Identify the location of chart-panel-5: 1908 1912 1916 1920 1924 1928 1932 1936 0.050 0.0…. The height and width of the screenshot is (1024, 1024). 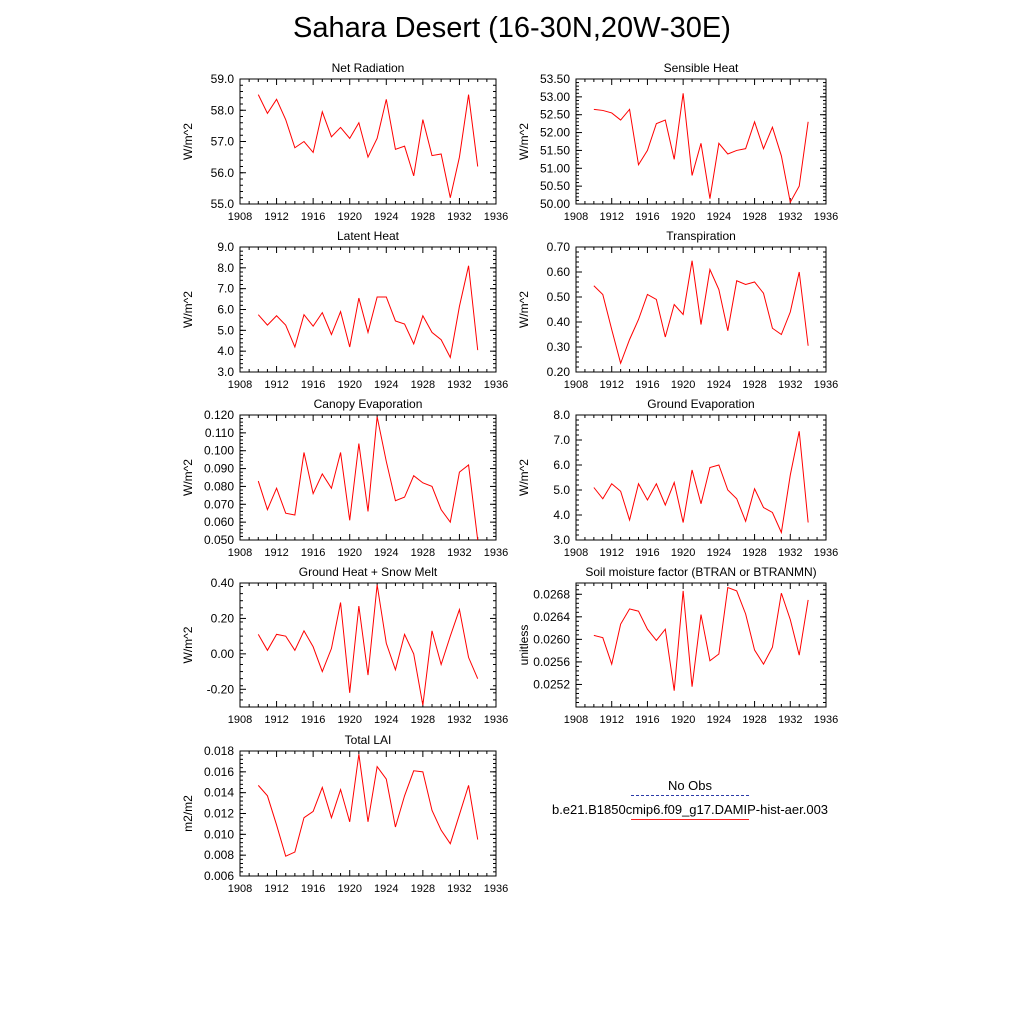
(344, 478).